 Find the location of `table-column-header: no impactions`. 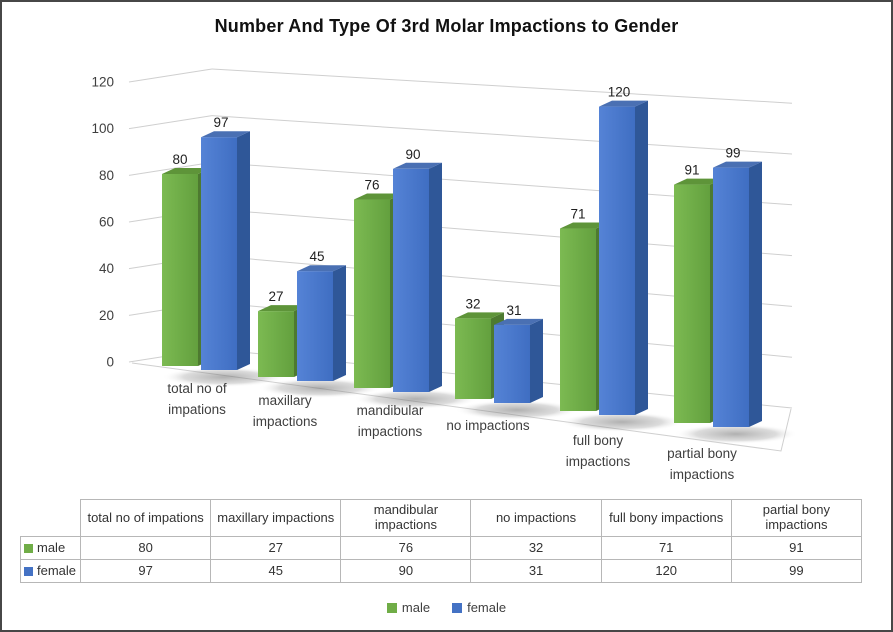

table-column-header: no impactions is located at coordinates (536, 518).